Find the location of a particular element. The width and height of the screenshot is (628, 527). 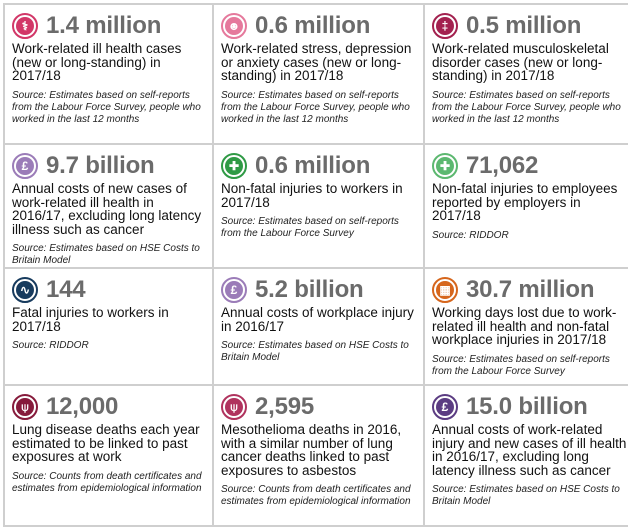

stat-value: 71,062 is located at coordinates (502, 165).